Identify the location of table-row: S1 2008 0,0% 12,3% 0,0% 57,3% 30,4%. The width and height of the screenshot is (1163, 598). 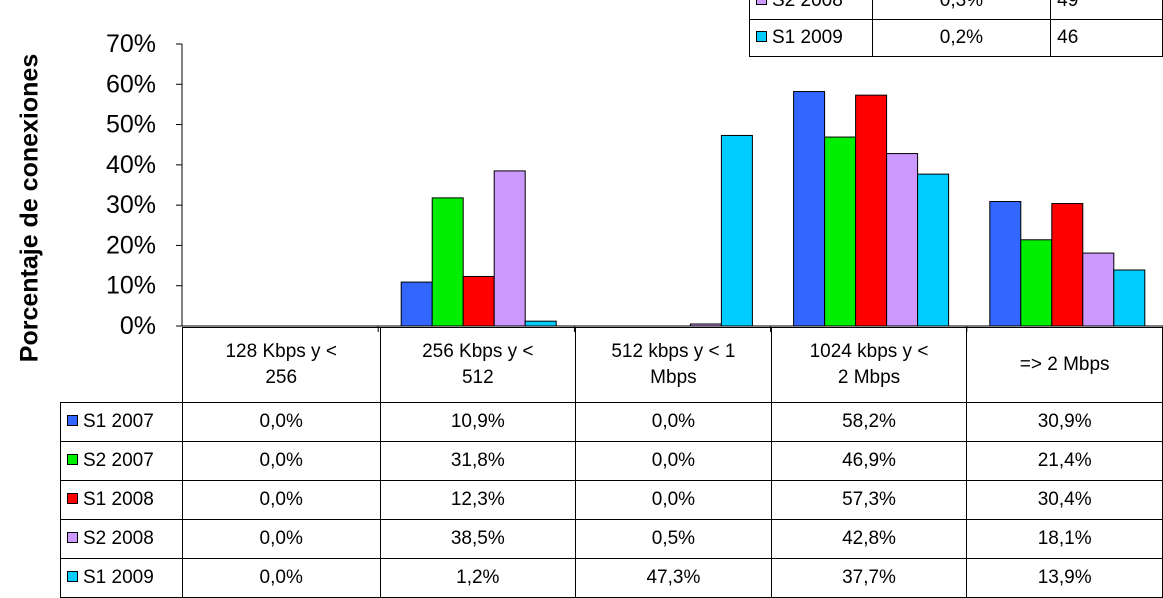
(611, 500).